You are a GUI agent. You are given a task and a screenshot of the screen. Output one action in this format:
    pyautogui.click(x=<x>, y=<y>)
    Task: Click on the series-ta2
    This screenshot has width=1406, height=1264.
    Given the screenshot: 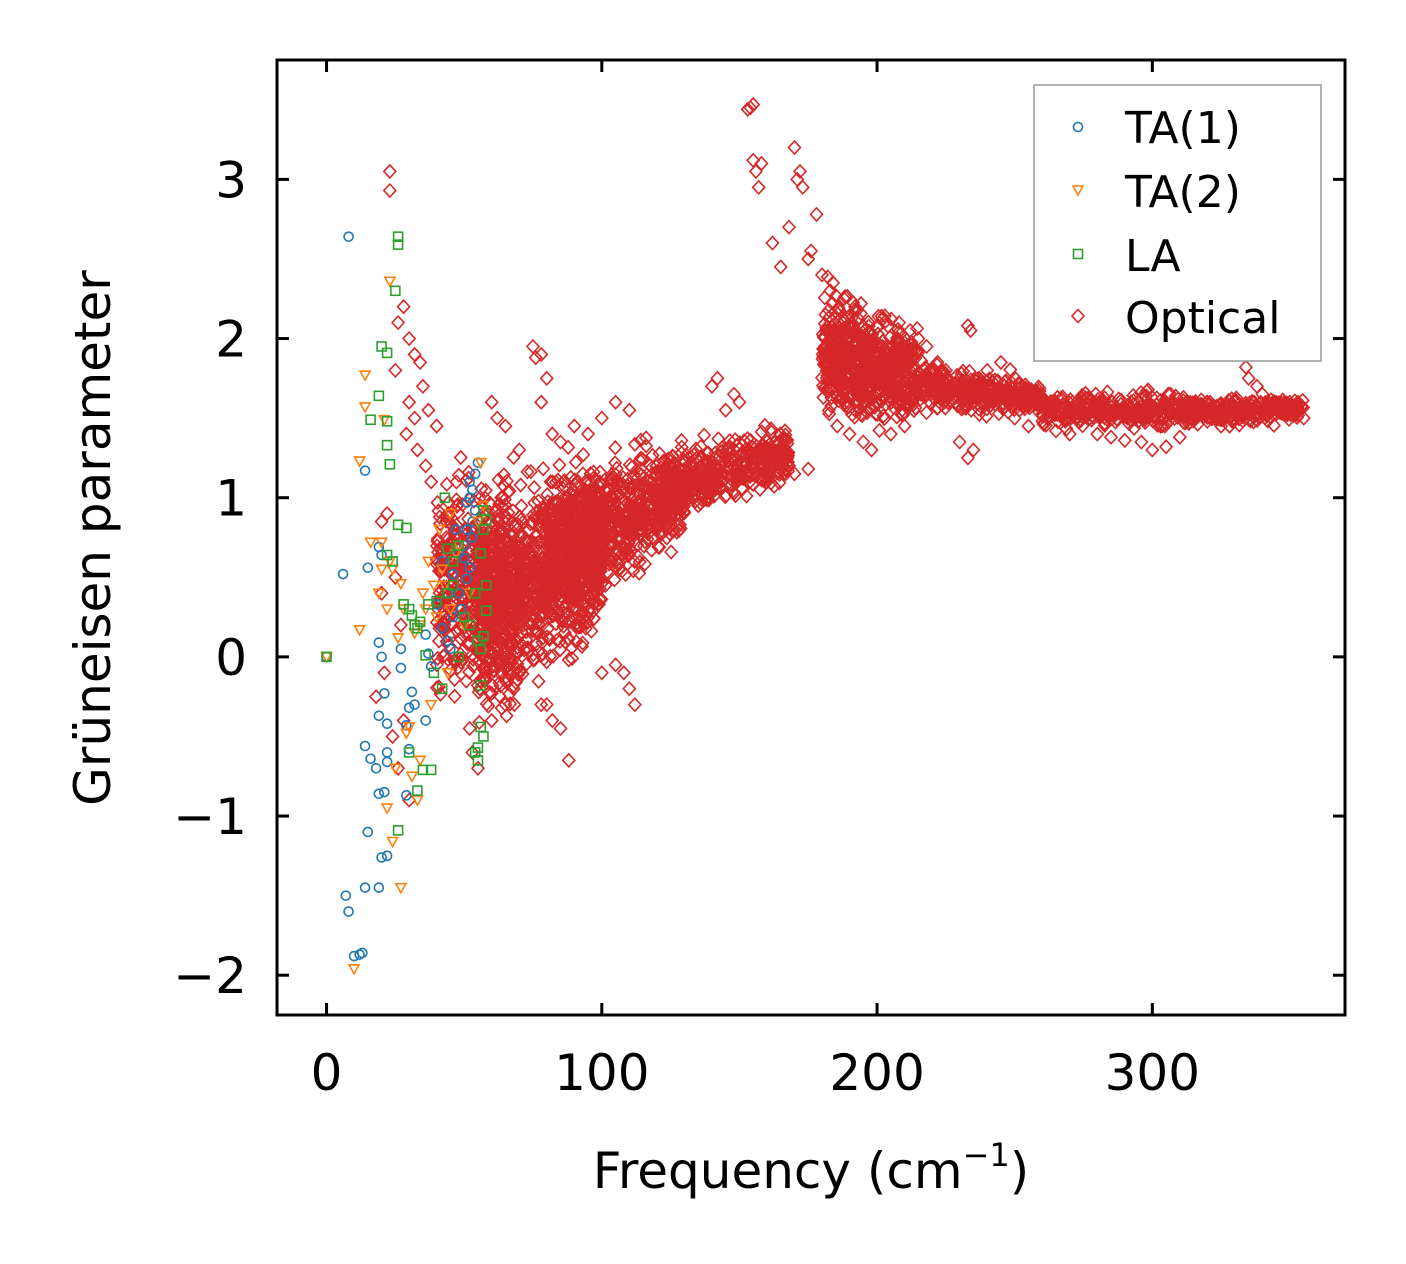 What is the action you would take?
    pyautogui.click(x=405, y=626)
    